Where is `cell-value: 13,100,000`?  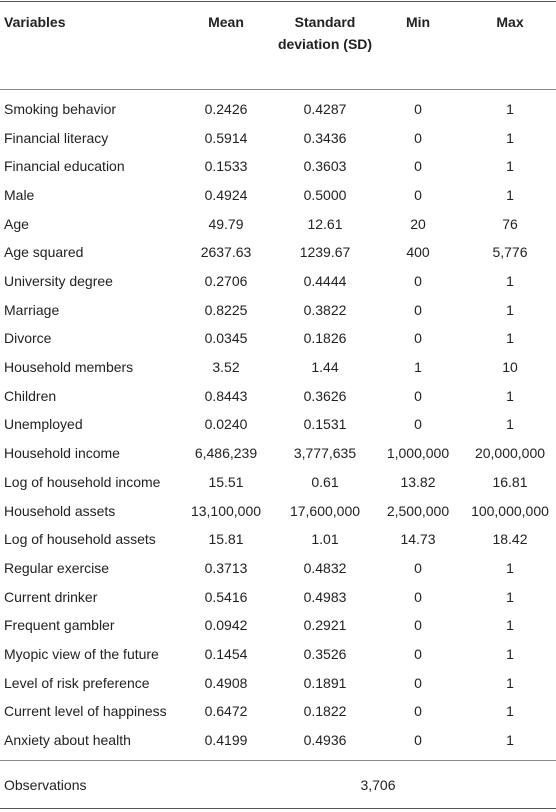
cell-value: 13,100,000 is located at coordinates (226, 510).